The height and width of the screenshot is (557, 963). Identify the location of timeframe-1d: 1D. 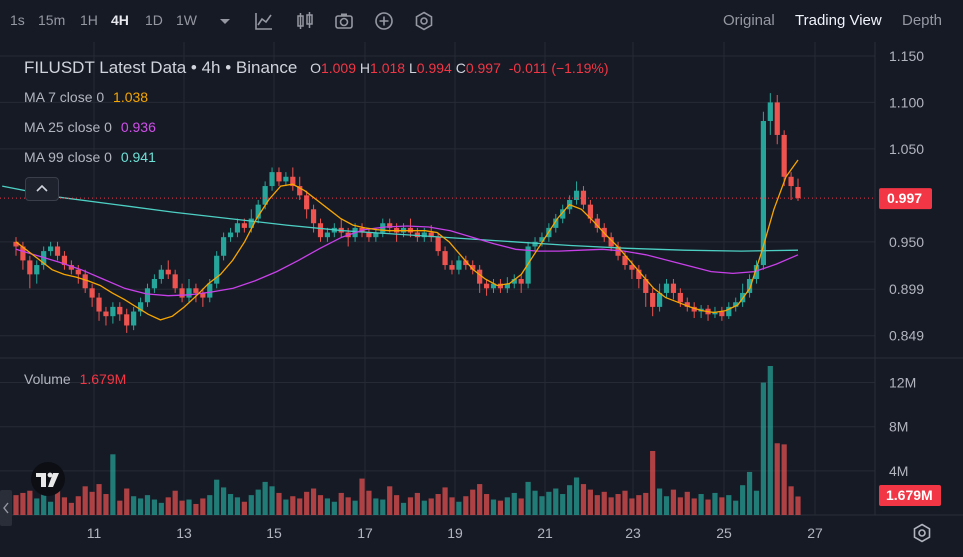
(154, 20).